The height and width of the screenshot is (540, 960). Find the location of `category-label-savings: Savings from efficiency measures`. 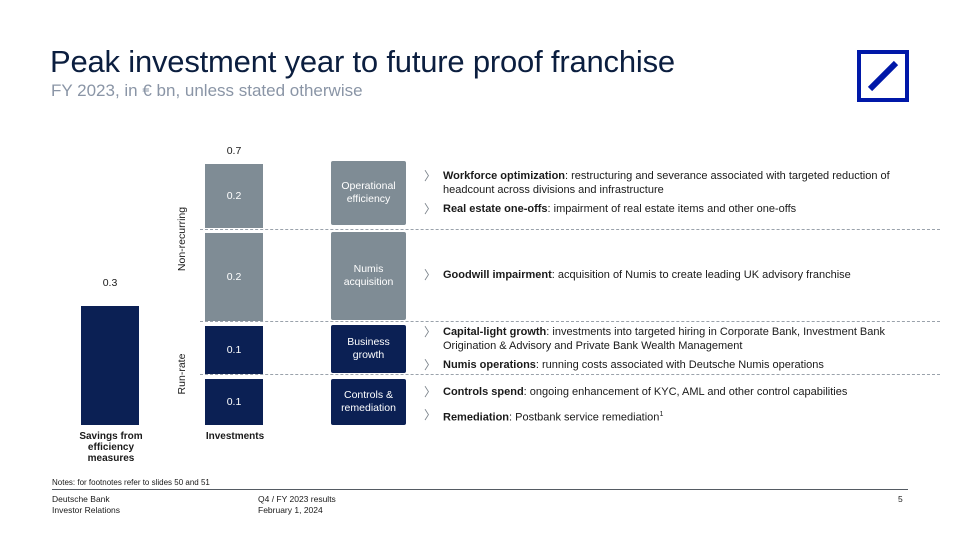

category-label-savings: Savings from efficiency measures is located at coordinates (111, 447).